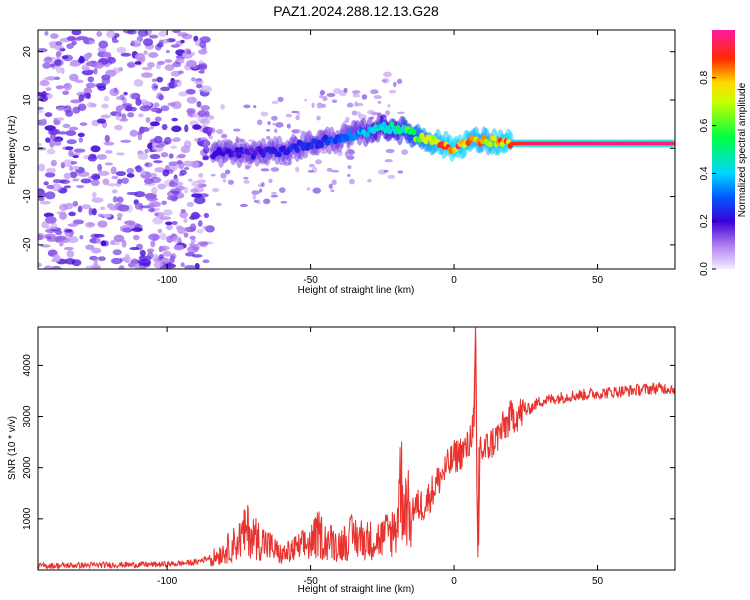 The height and width of the screenshot is (600, 750). What do you see at coordinates (704, 221) in the screenshot?
I see `colorbar-tick-label: 0.2` at bounding box center [704, 221].